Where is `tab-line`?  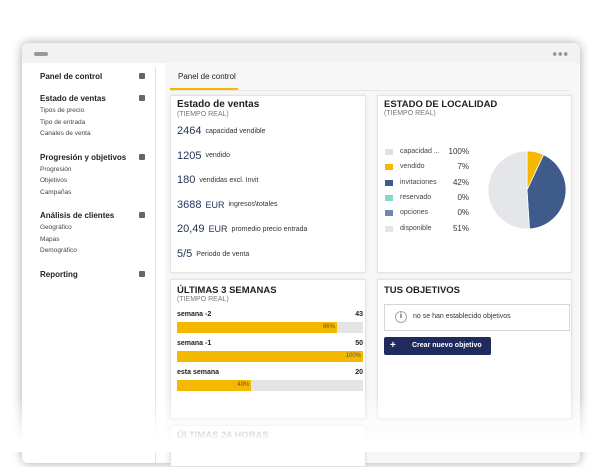
tab-line is located at coordinates (370, 90).